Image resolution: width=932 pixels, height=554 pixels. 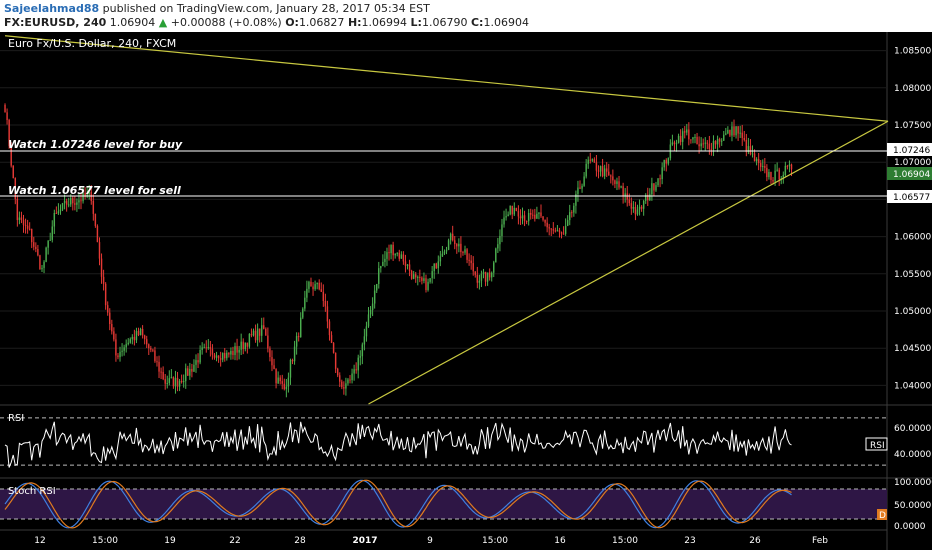 What do you see at coordinates (52, 8) in the screenshot?
I see `author-link: Sajeelahmad88` at bounding box center [52, 8].